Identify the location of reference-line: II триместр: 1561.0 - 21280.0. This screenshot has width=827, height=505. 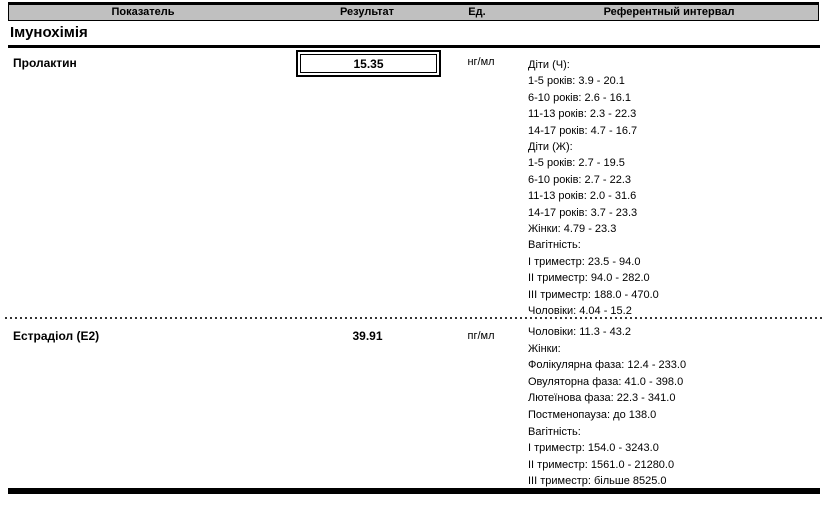
(601, 464).